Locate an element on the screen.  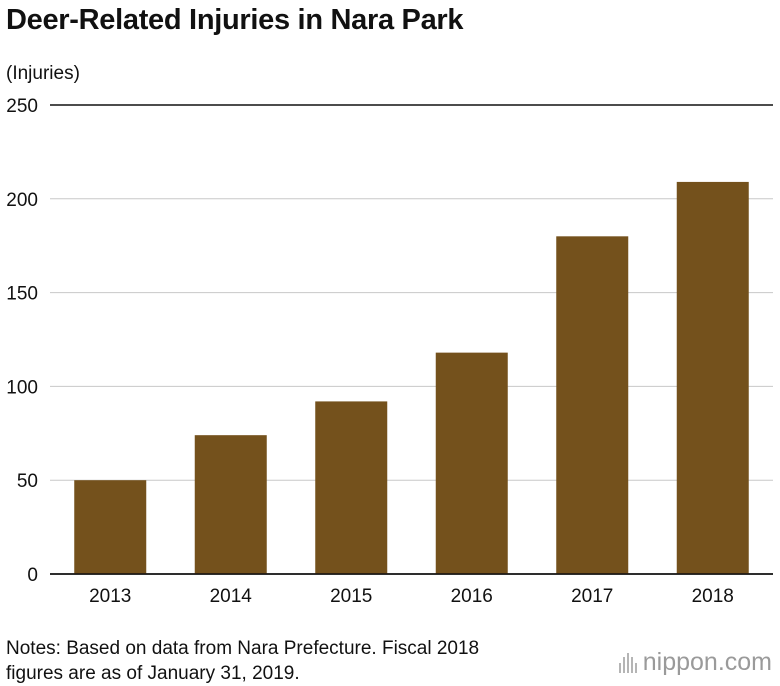
bar-2018 is located at coordinates (712, 377).